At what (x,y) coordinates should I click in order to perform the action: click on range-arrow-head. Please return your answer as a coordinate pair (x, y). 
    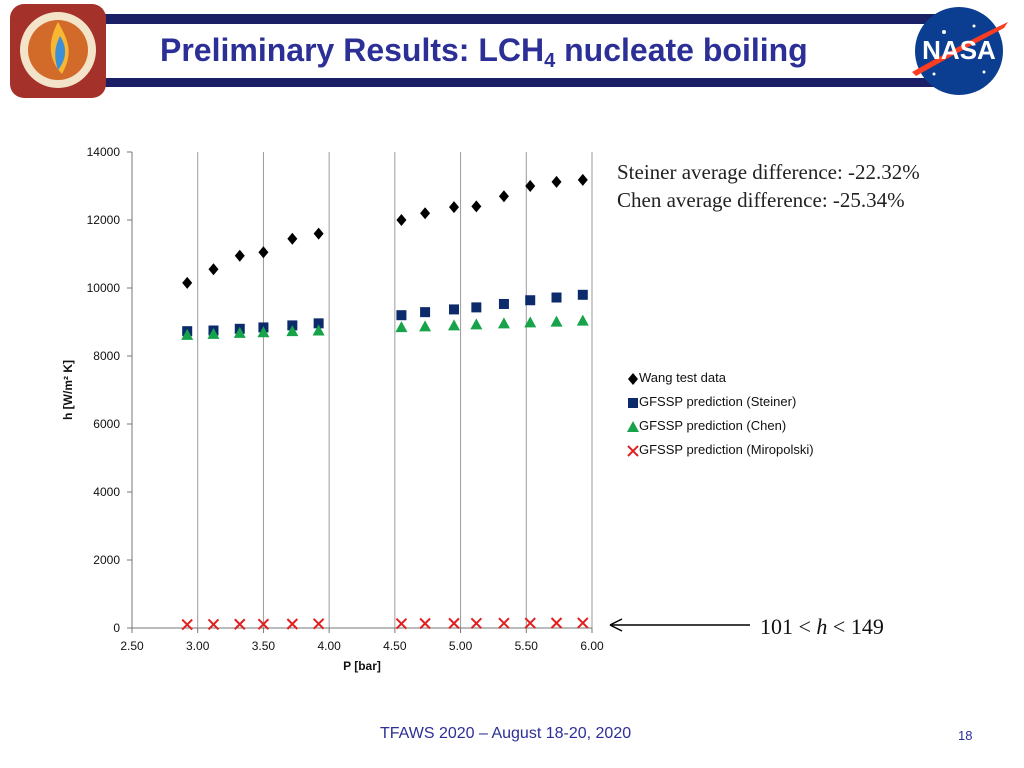
    Looking at the image, I should click on (616, 625).